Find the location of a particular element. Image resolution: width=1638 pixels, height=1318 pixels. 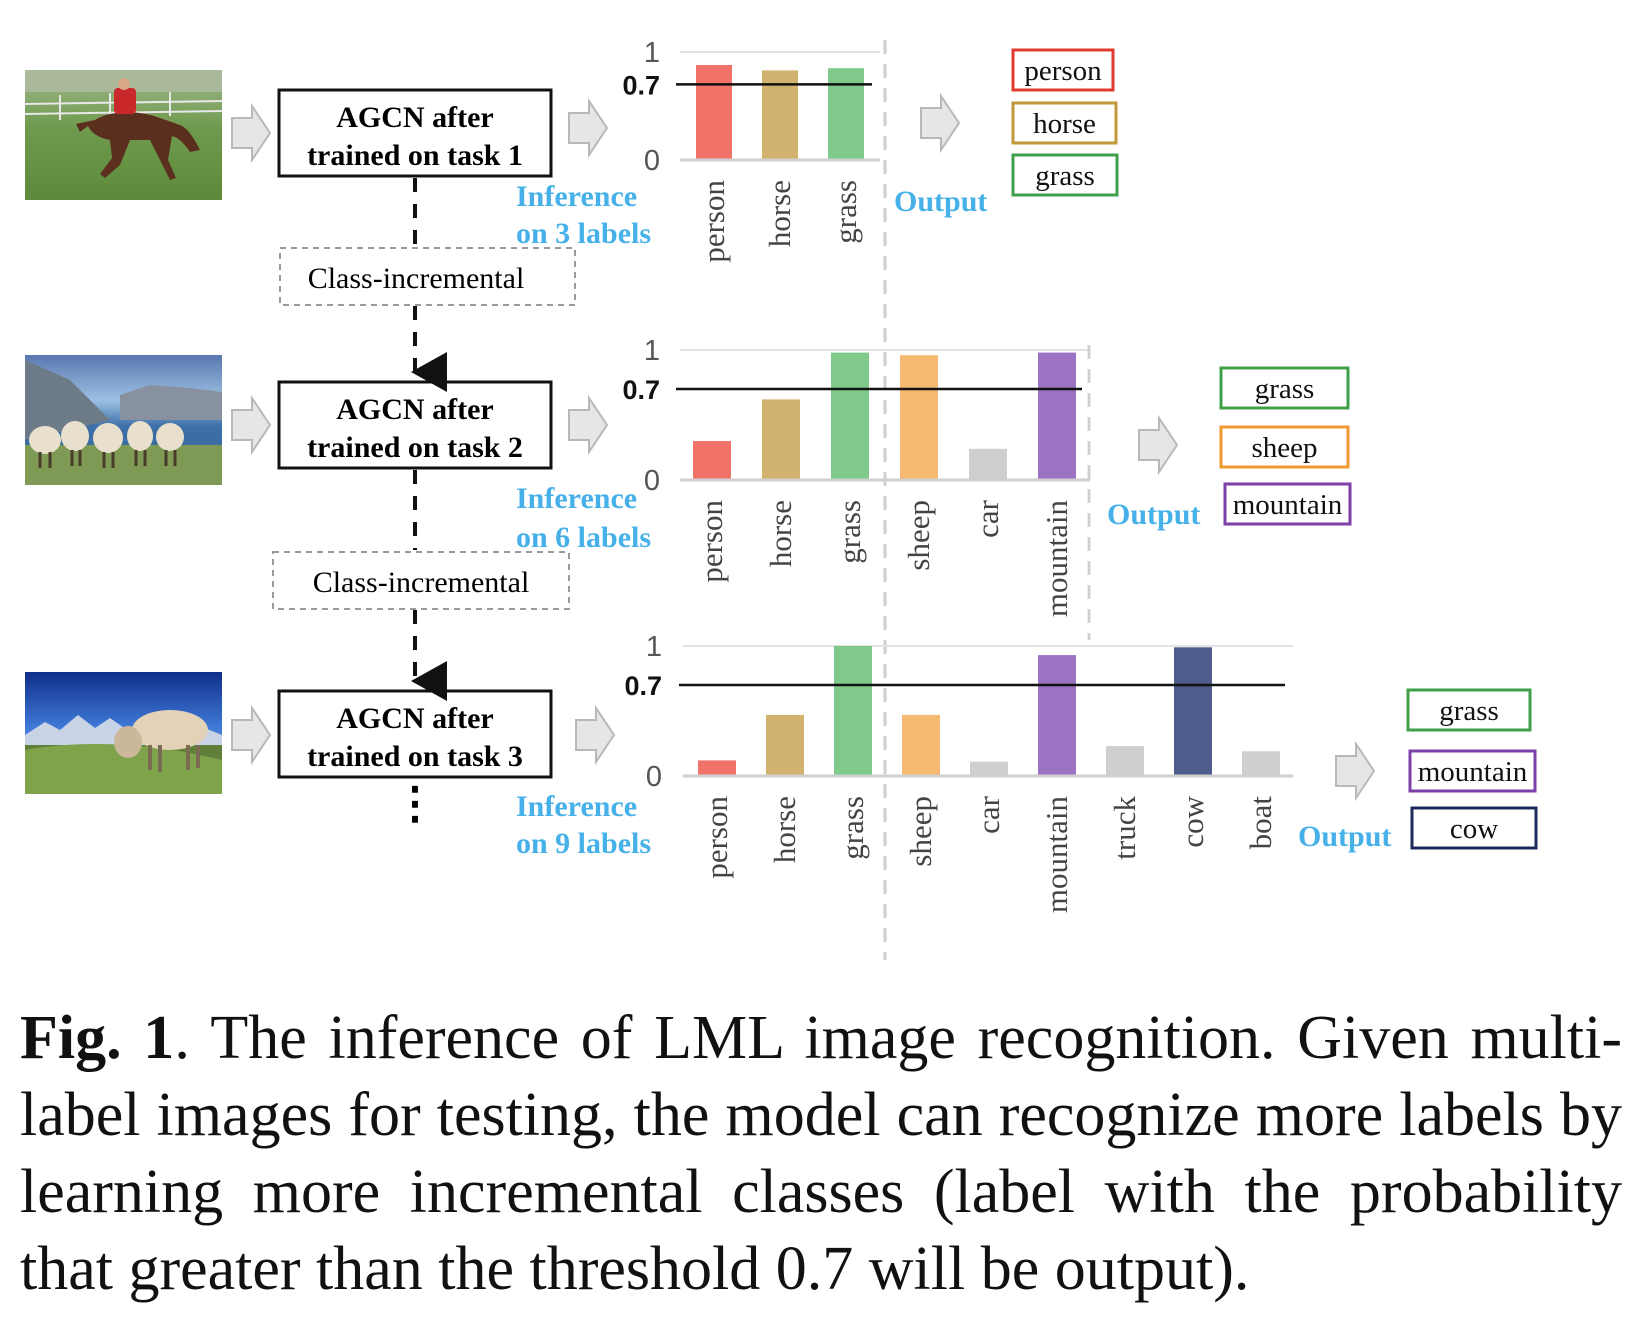

x-tick-label-cow: cow is located at coordinates (1192, 821).